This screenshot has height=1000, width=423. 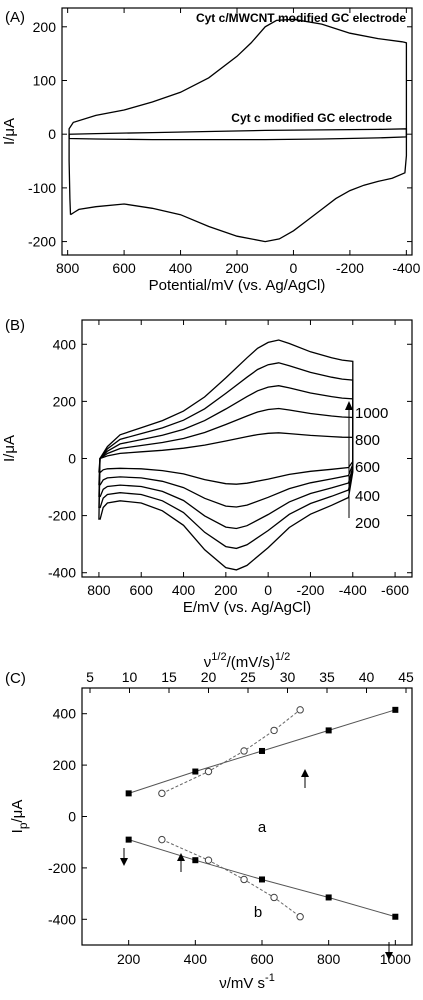 I want to click on x-tick-label: -600, so click(x=395, y=590).